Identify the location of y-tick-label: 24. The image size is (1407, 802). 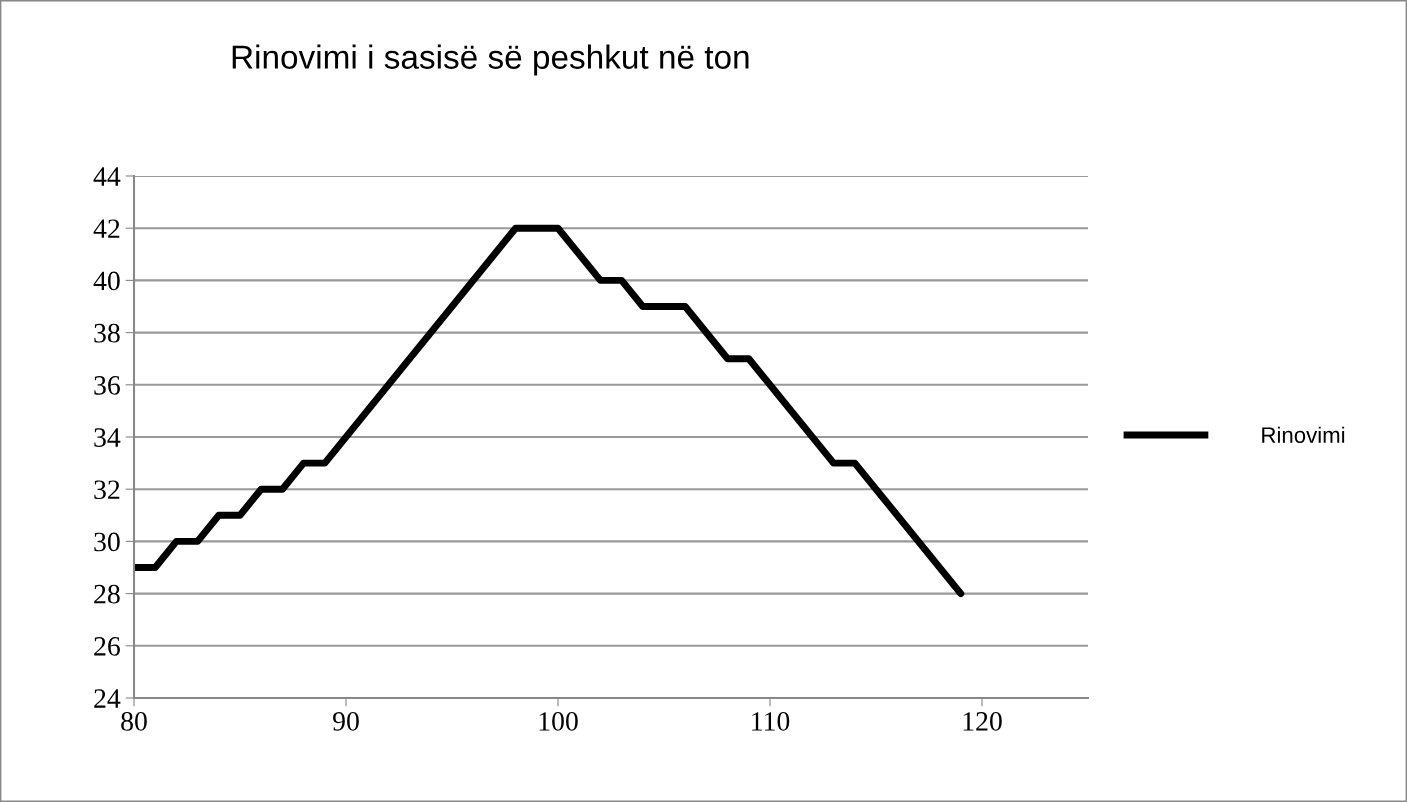
(107, 698).